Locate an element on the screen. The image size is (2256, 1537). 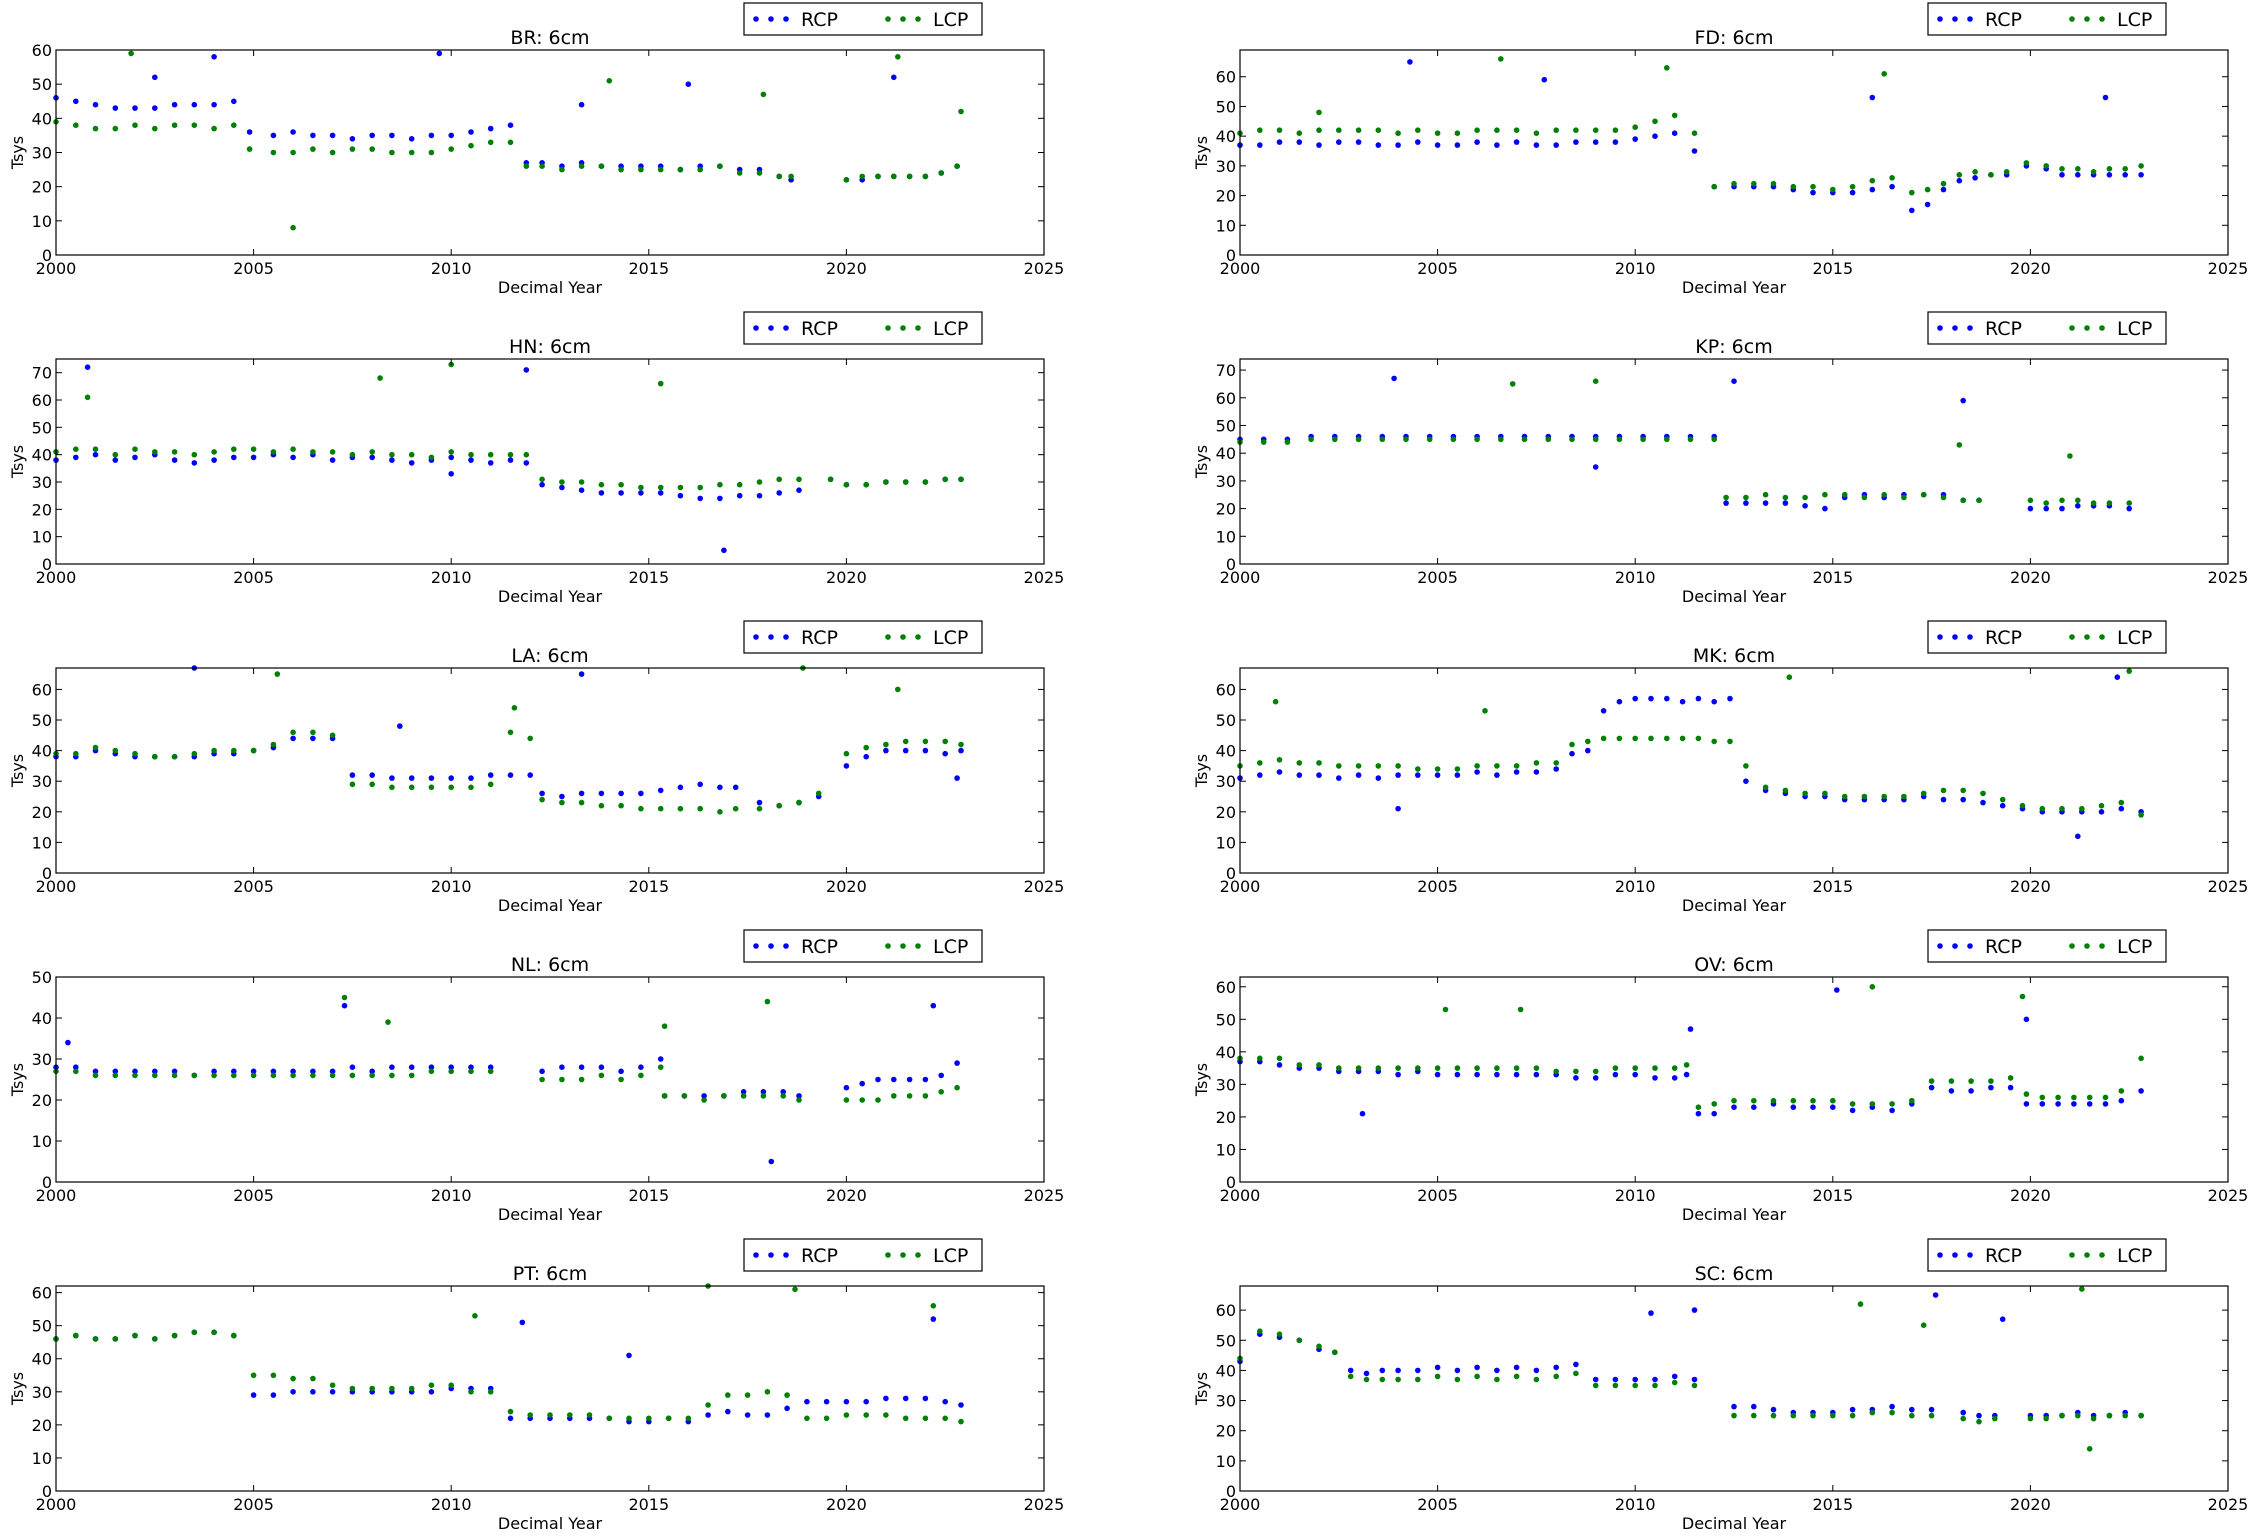
x-tick-label: 2000 is located at coordinates (56, 1504).